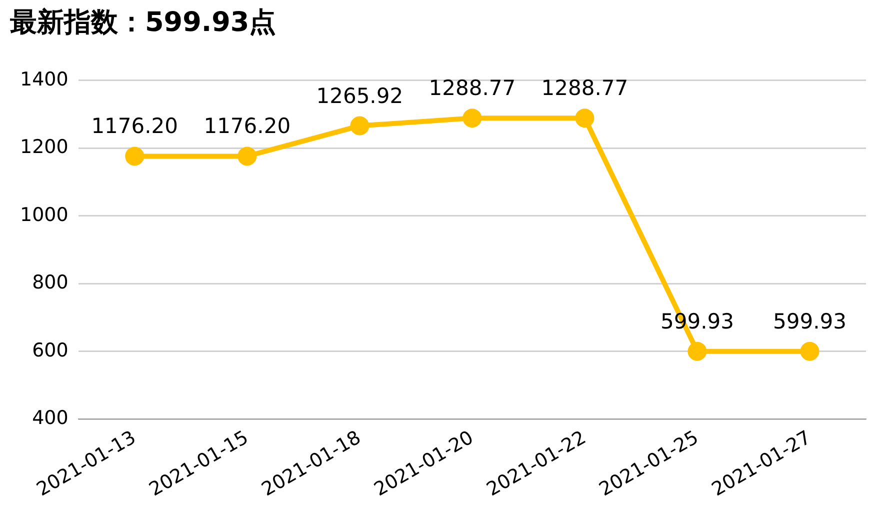 This screenshot has width=896, height=515. What do you see at coordinates (360, 96) in the screenshot?
I see `data-label: 1265.92` at bounding box center [360, 96].